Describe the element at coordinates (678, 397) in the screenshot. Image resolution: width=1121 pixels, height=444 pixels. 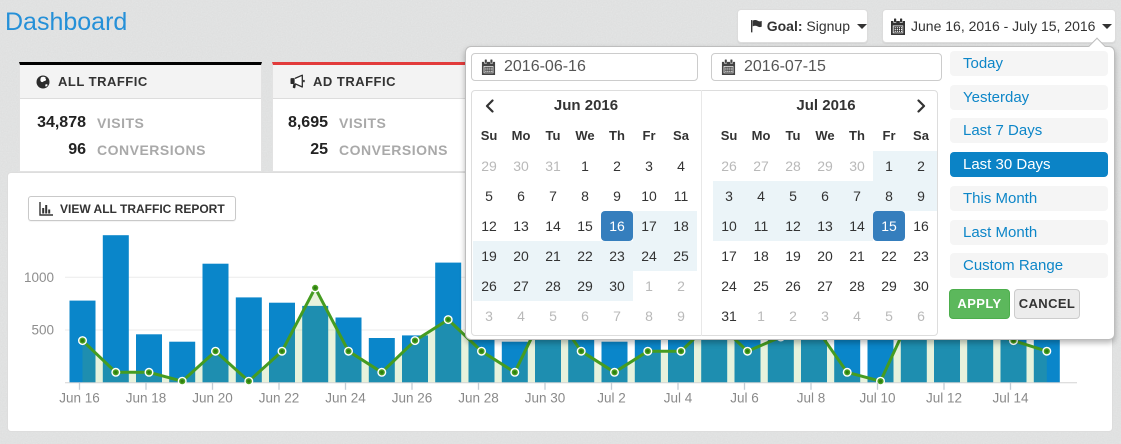
I see `svg-text: Jul 4` at that location.